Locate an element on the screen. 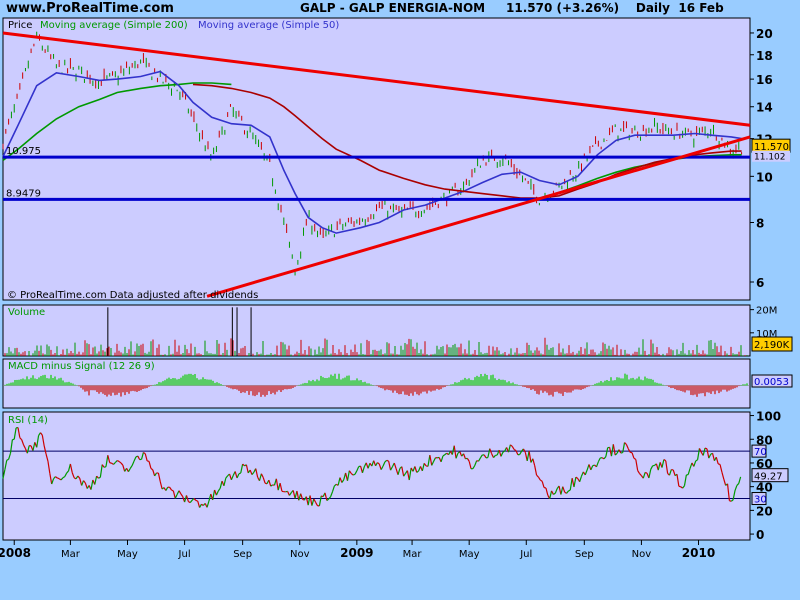 This screenshot has width=800, height=600. volume-panel is located at coordinates (376, 330).